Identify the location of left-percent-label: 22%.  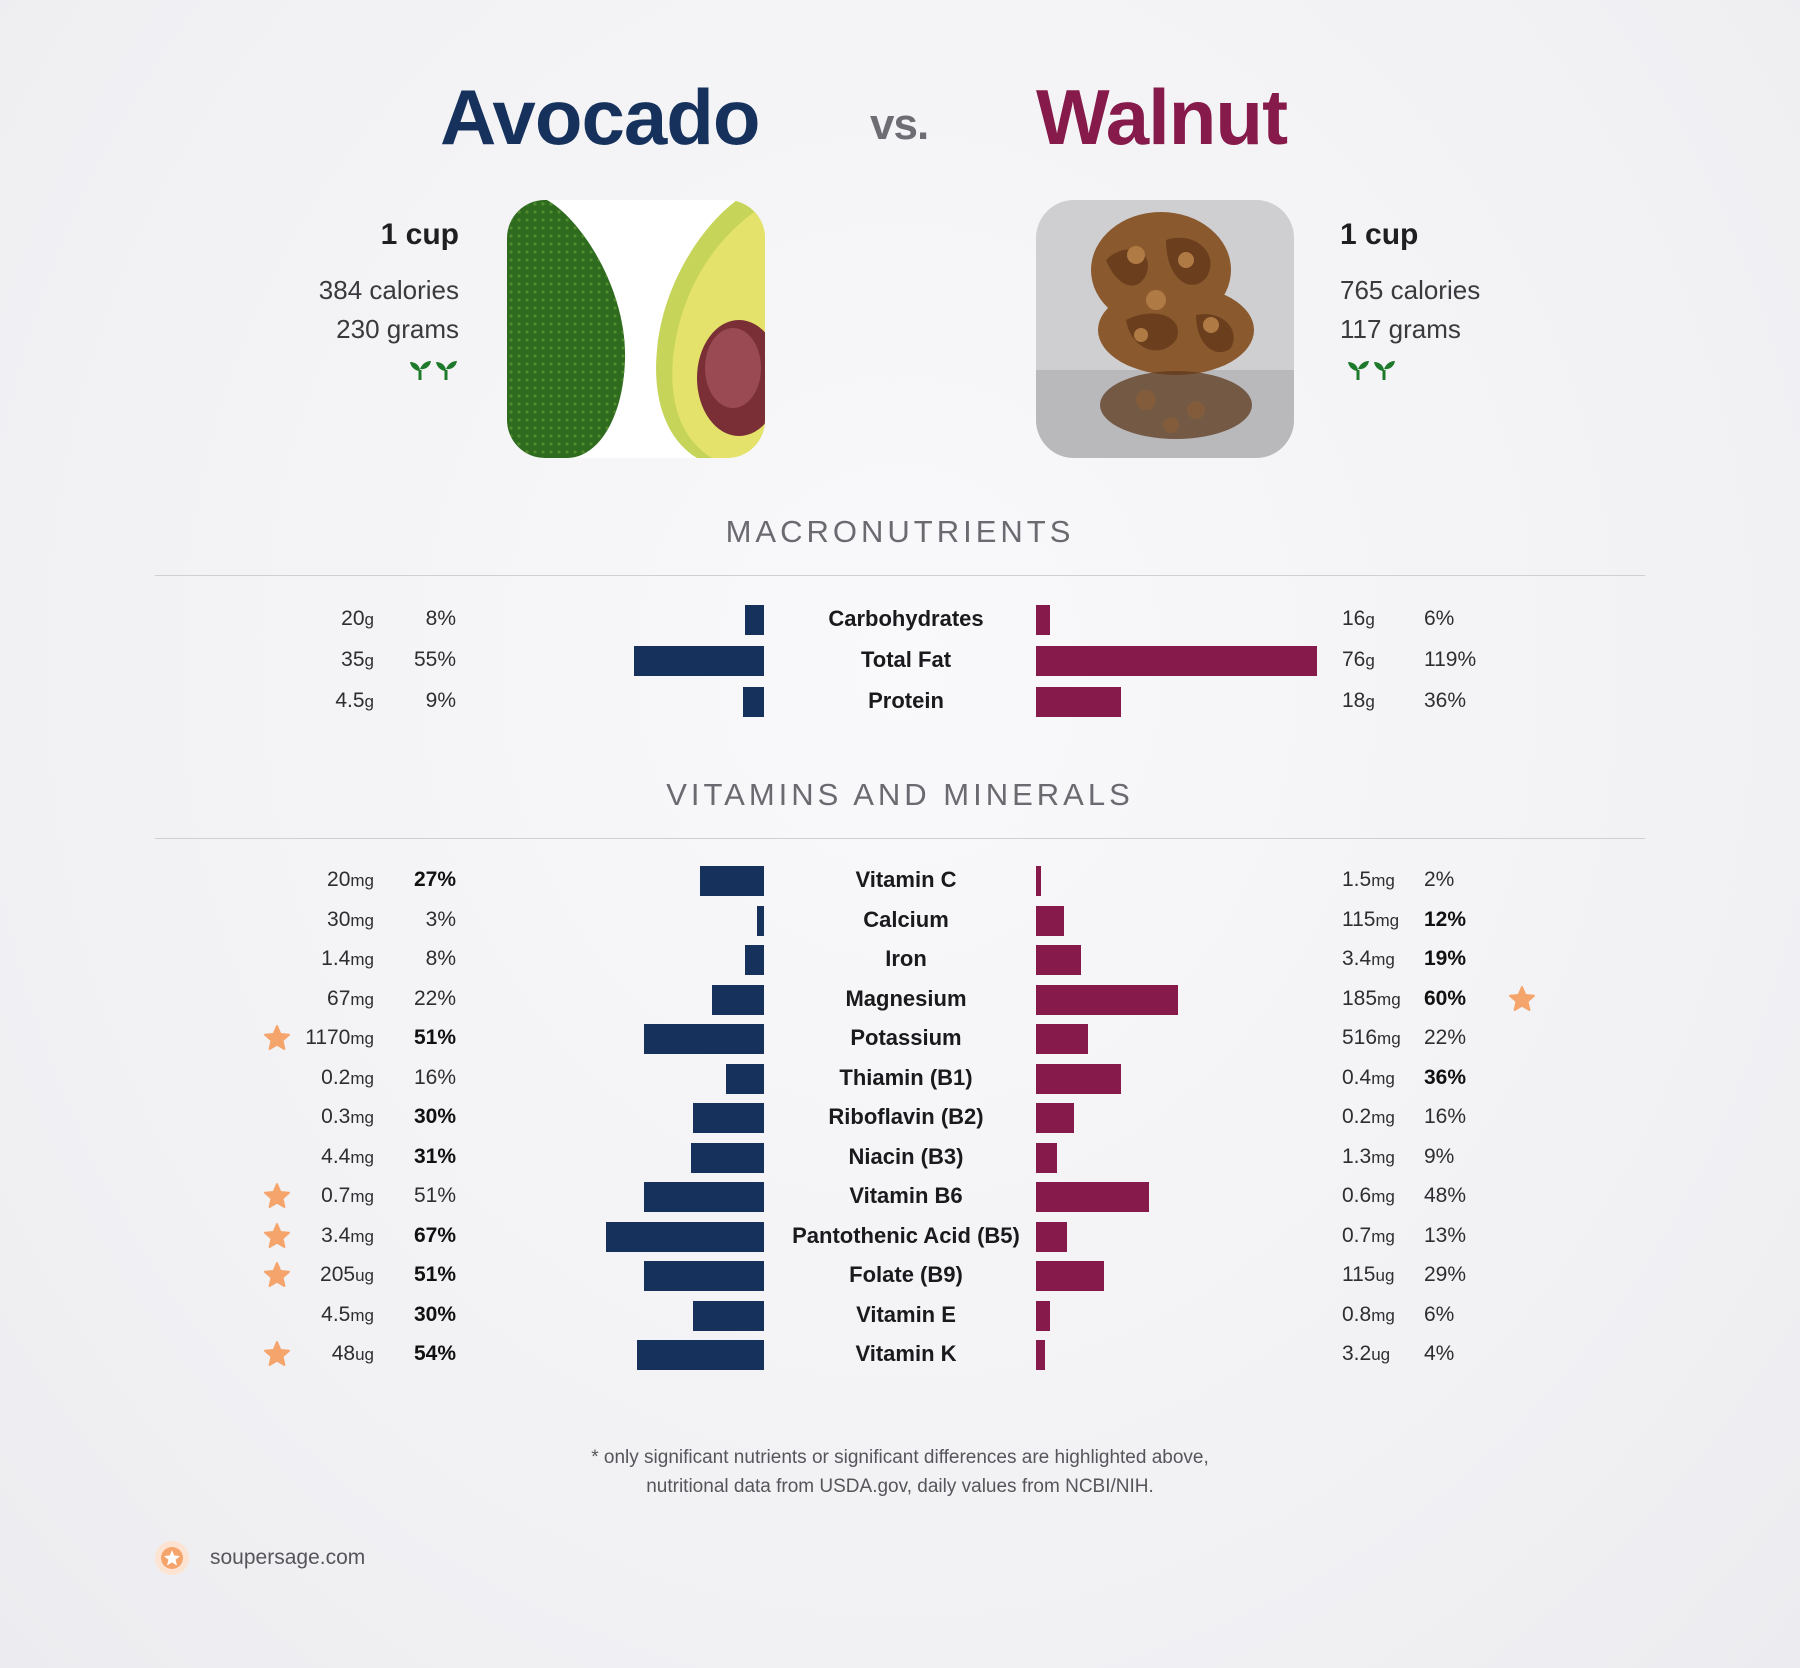
(434, 998).